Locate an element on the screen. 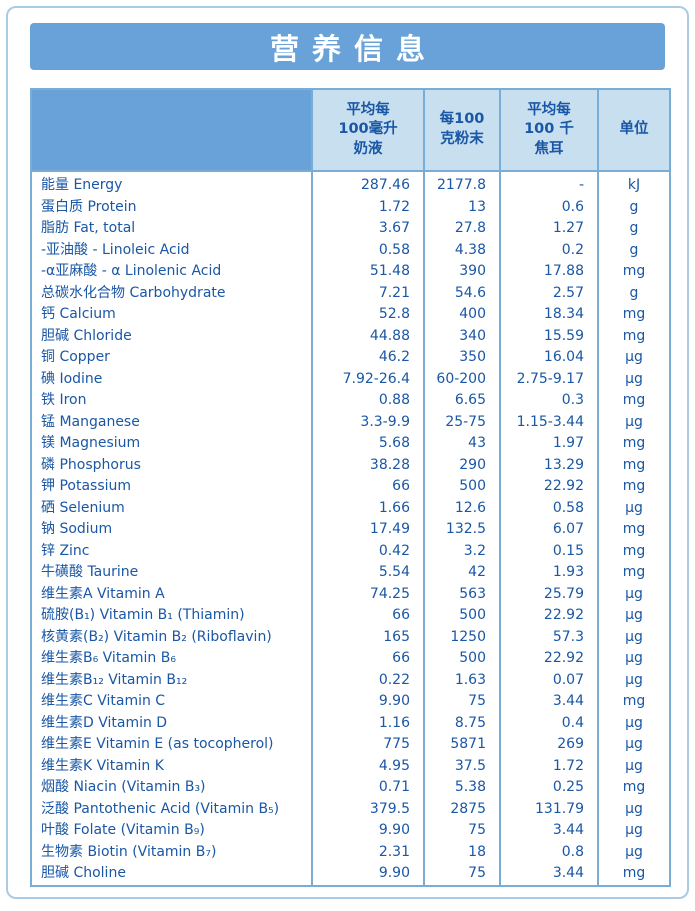 This screenshot has height=911, width=695. nutrient-name: 钠 Sodium is located at coordinates (77, 529).